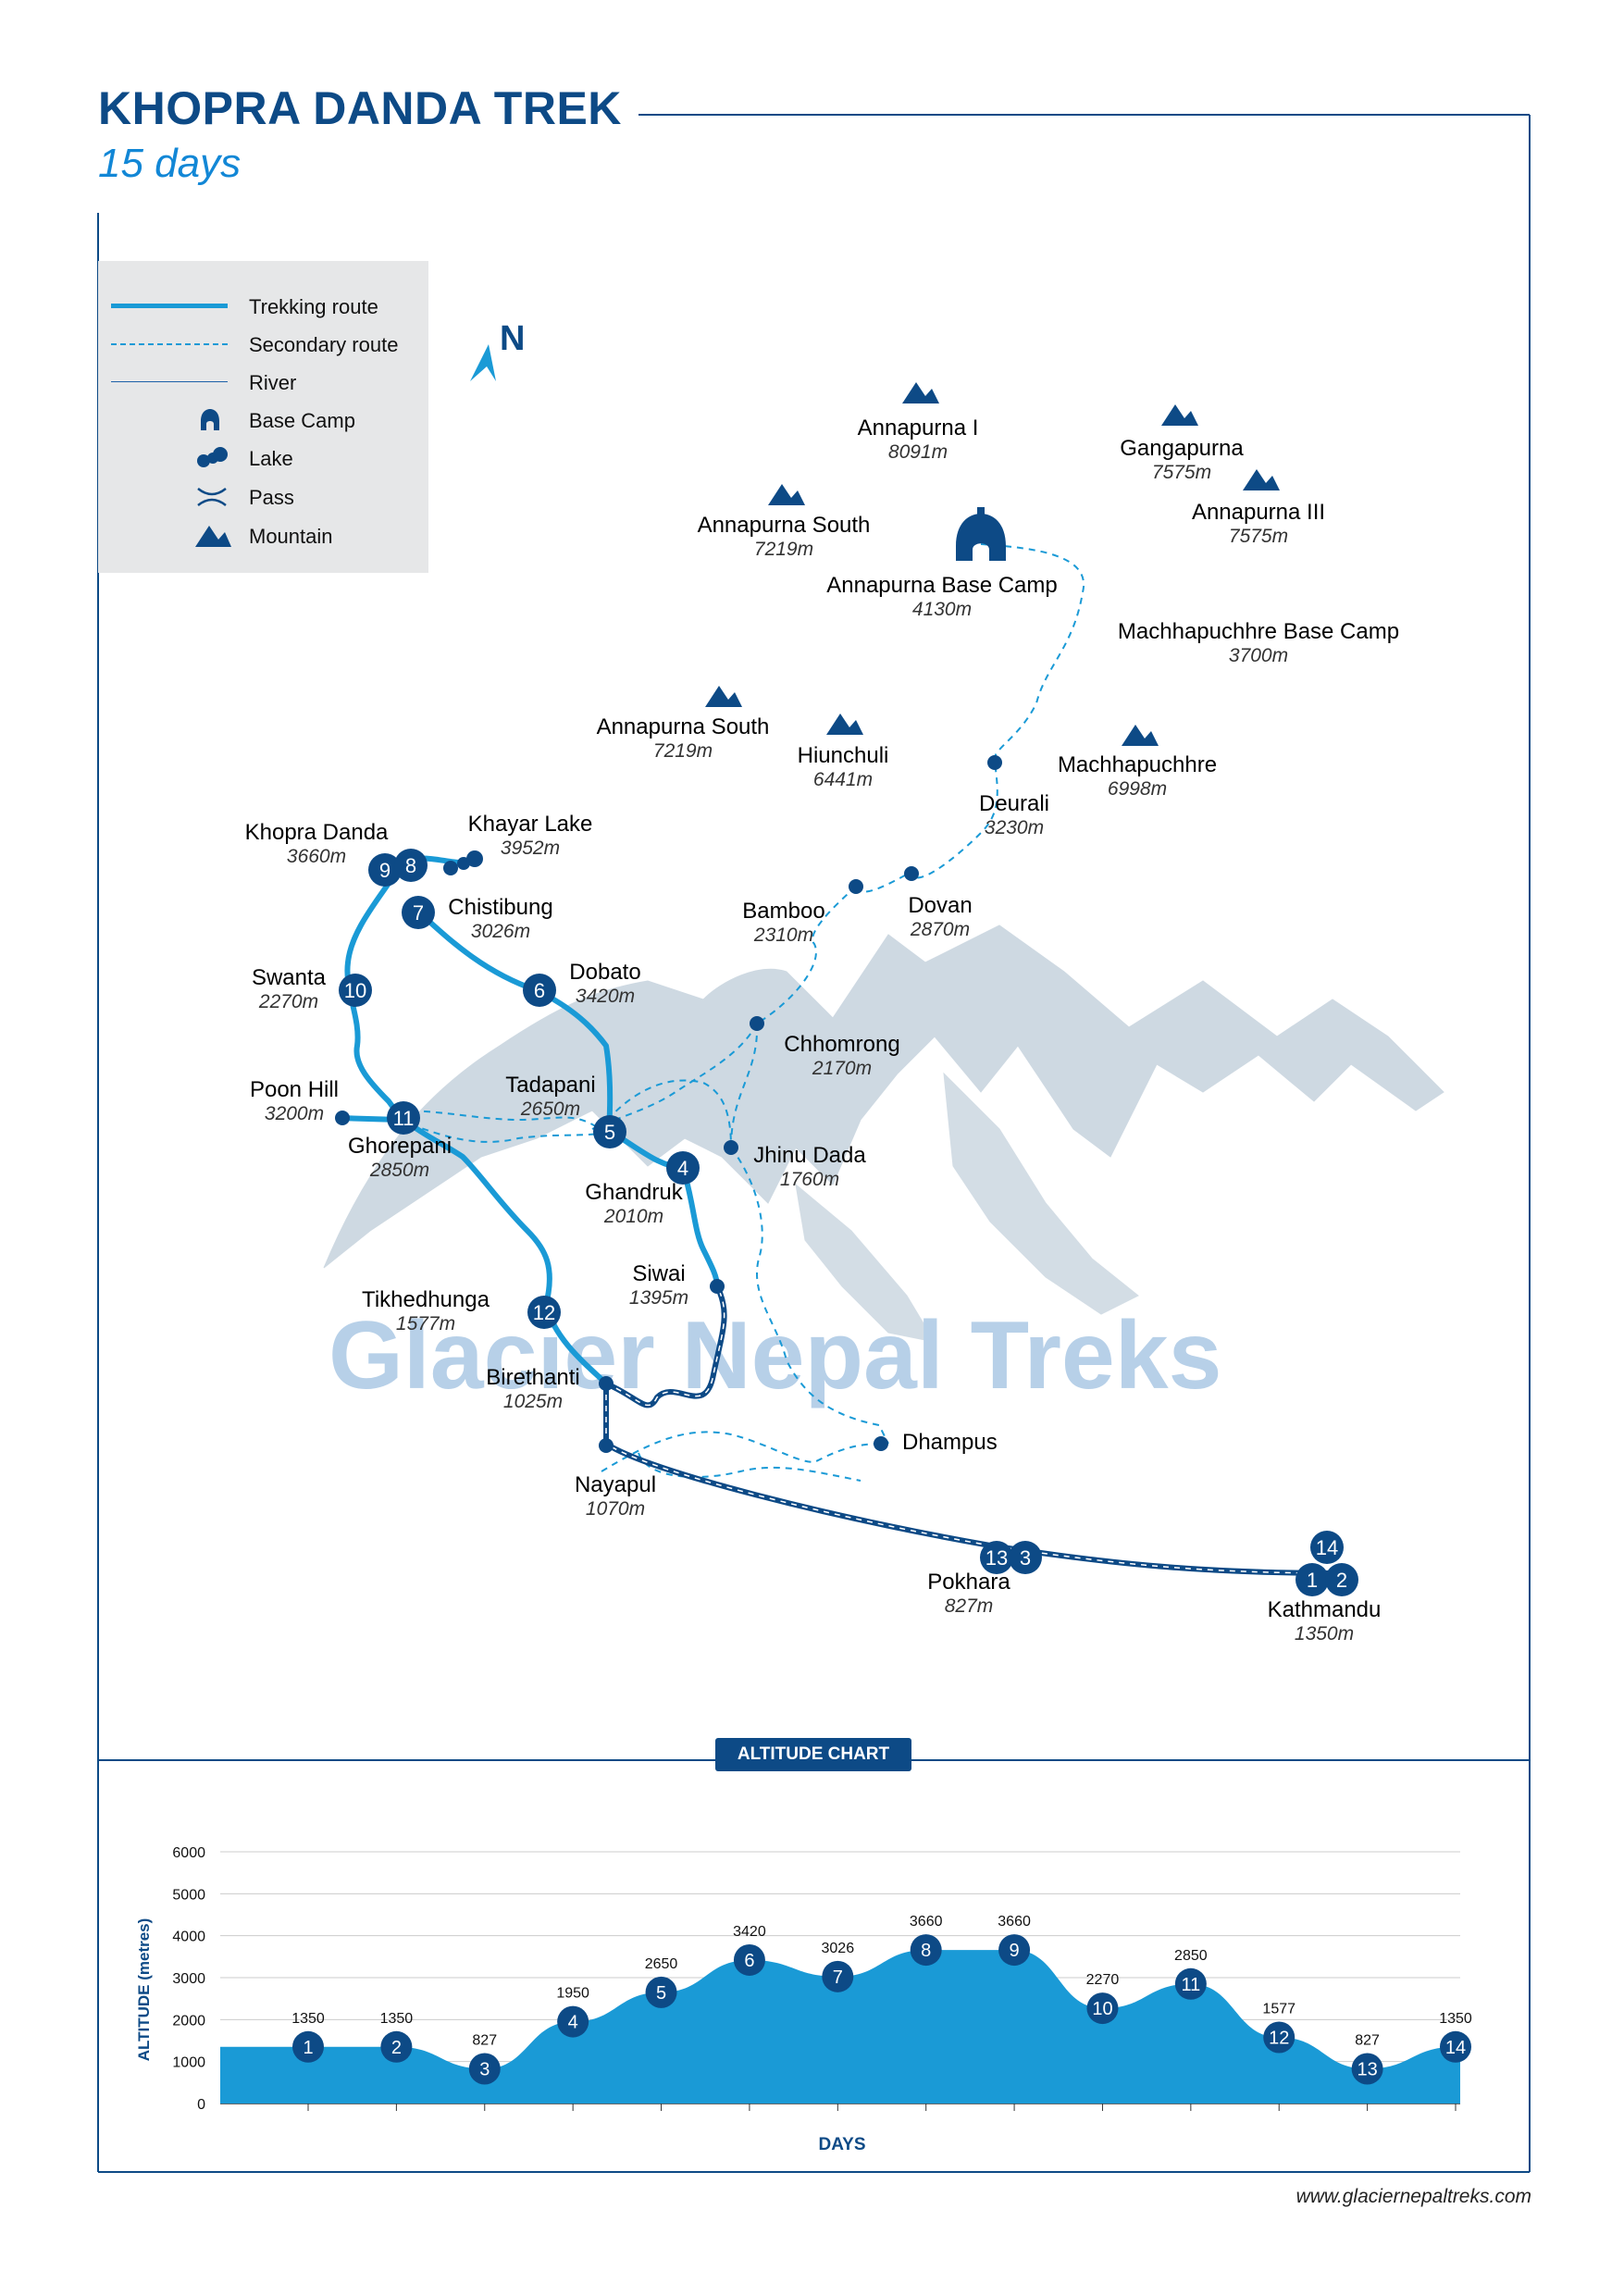 The height and width of the screenshot is (2296, 1624). I want to click on day-marker: 1, so click(1312, 1580).